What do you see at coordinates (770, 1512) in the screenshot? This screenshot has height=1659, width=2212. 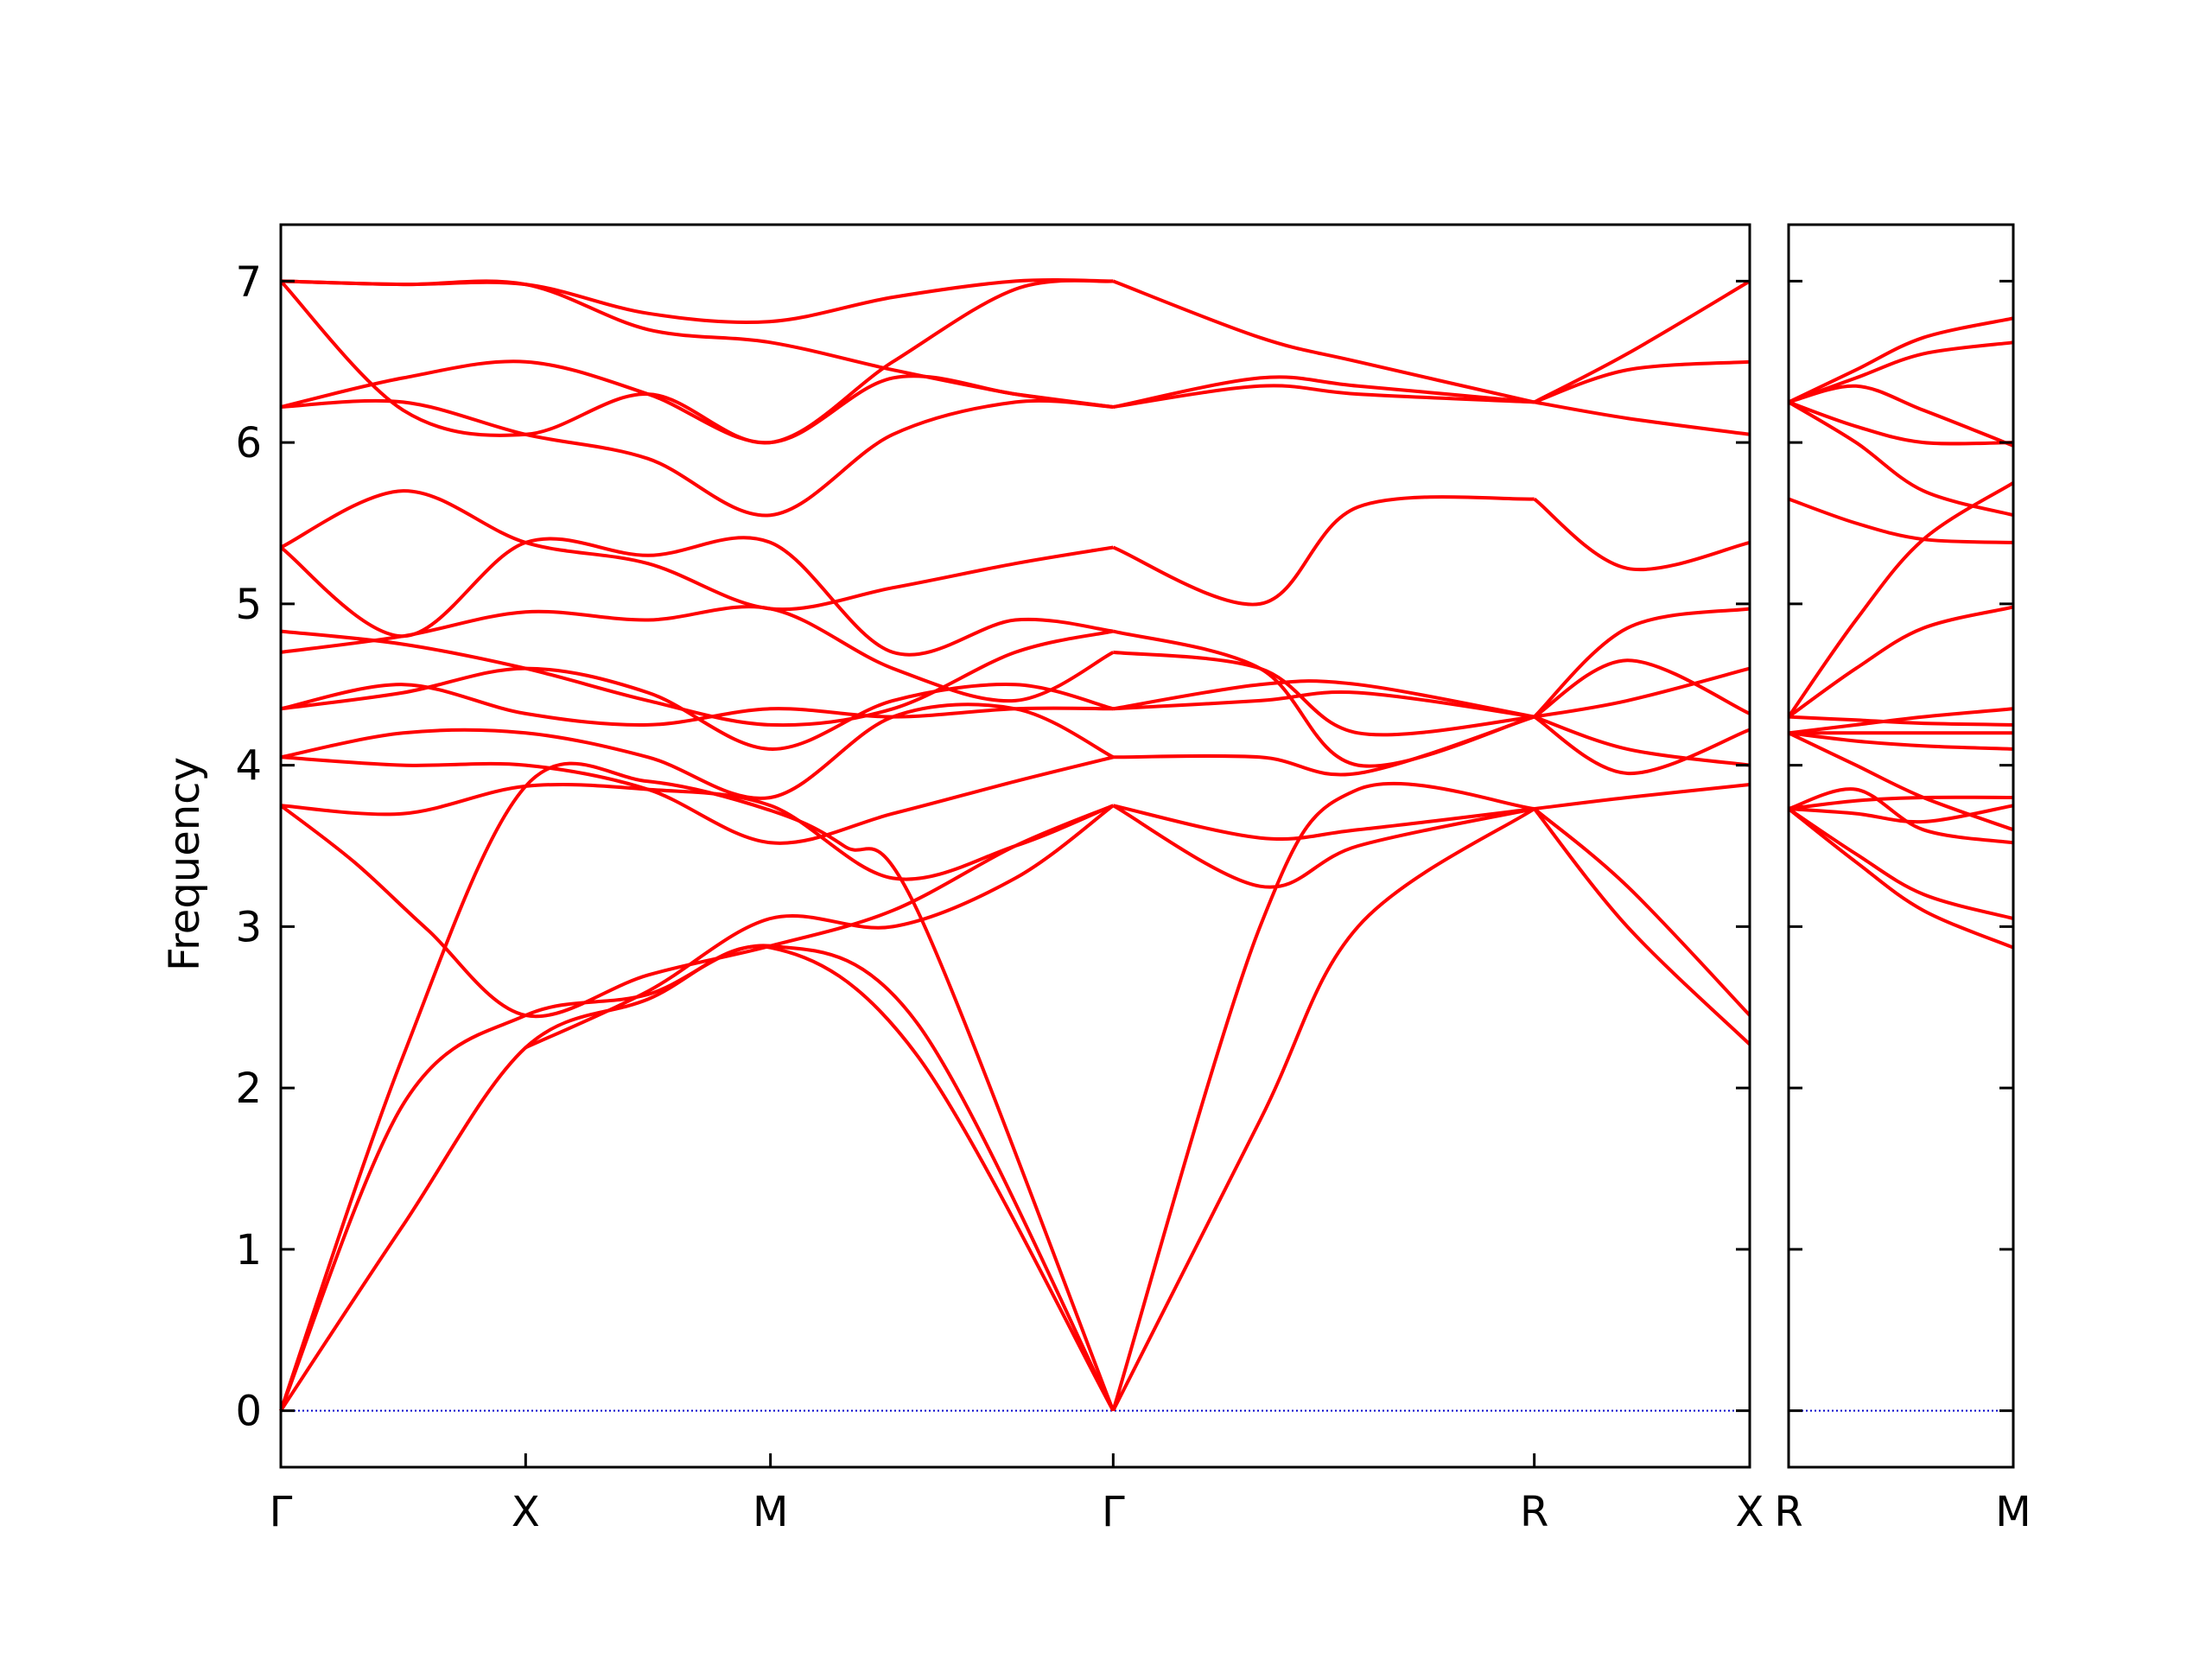 I see `xtick-label-main-2: M` at bounding box center [770, 1512].